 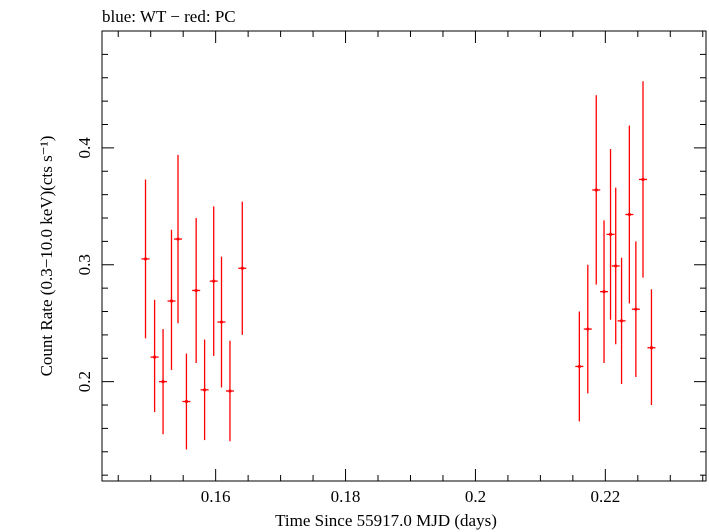 I want to click on x-tick-label: 0.22, so click(x=605, y=496).